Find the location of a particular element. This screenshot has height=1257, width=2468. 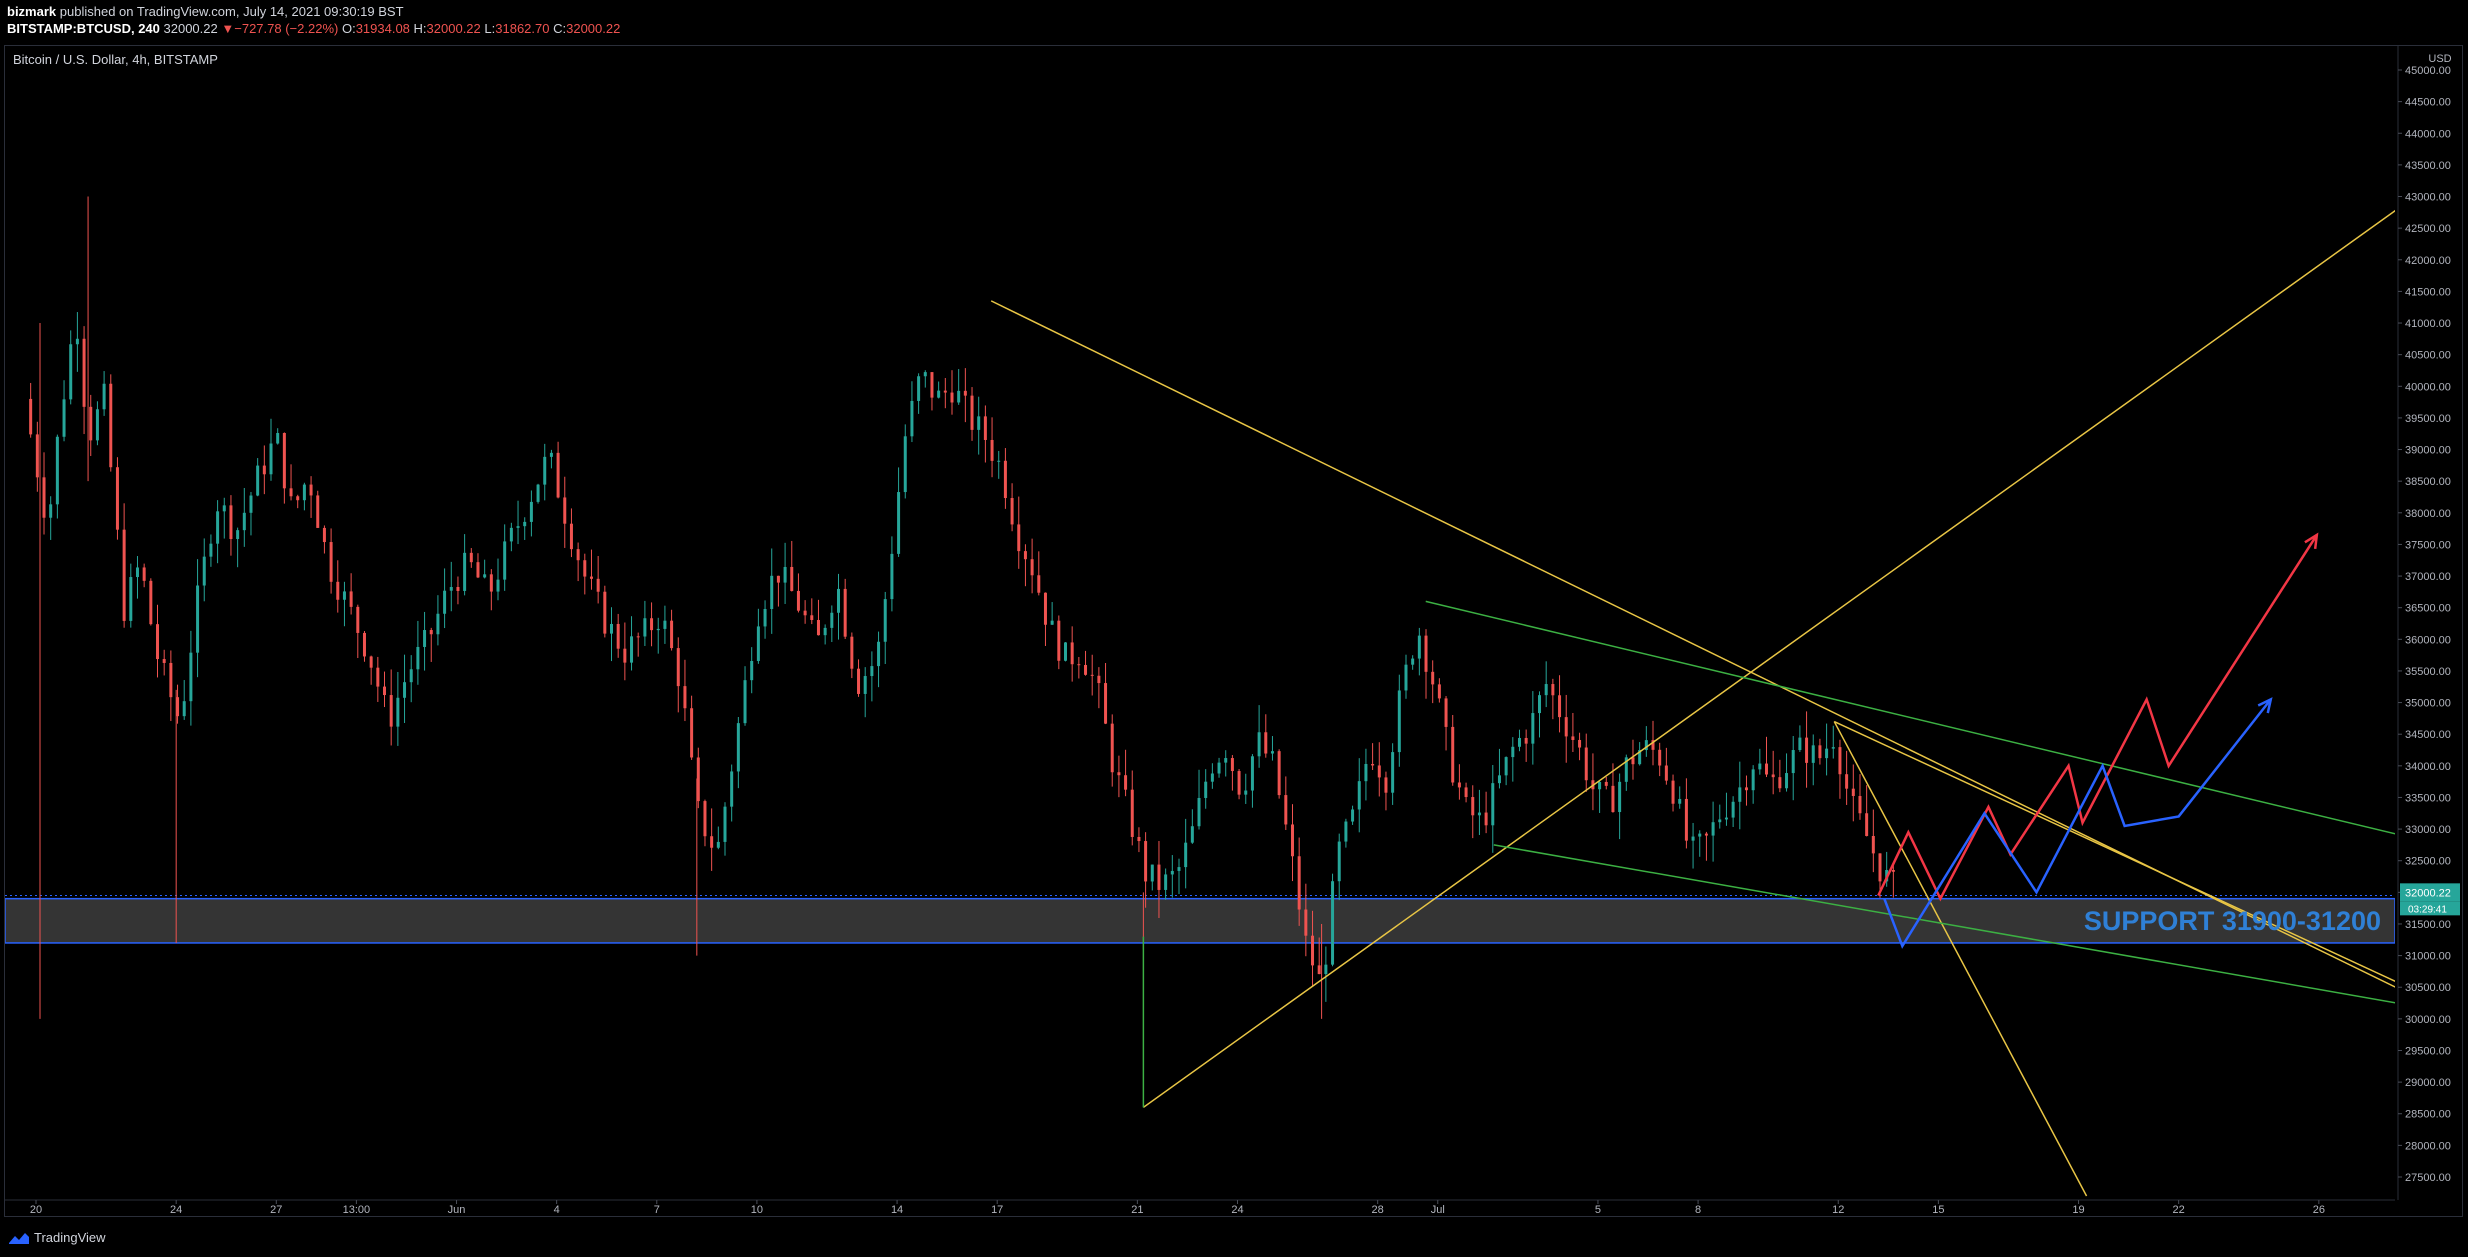

high-label: H: is located at coordinates (420, 28).